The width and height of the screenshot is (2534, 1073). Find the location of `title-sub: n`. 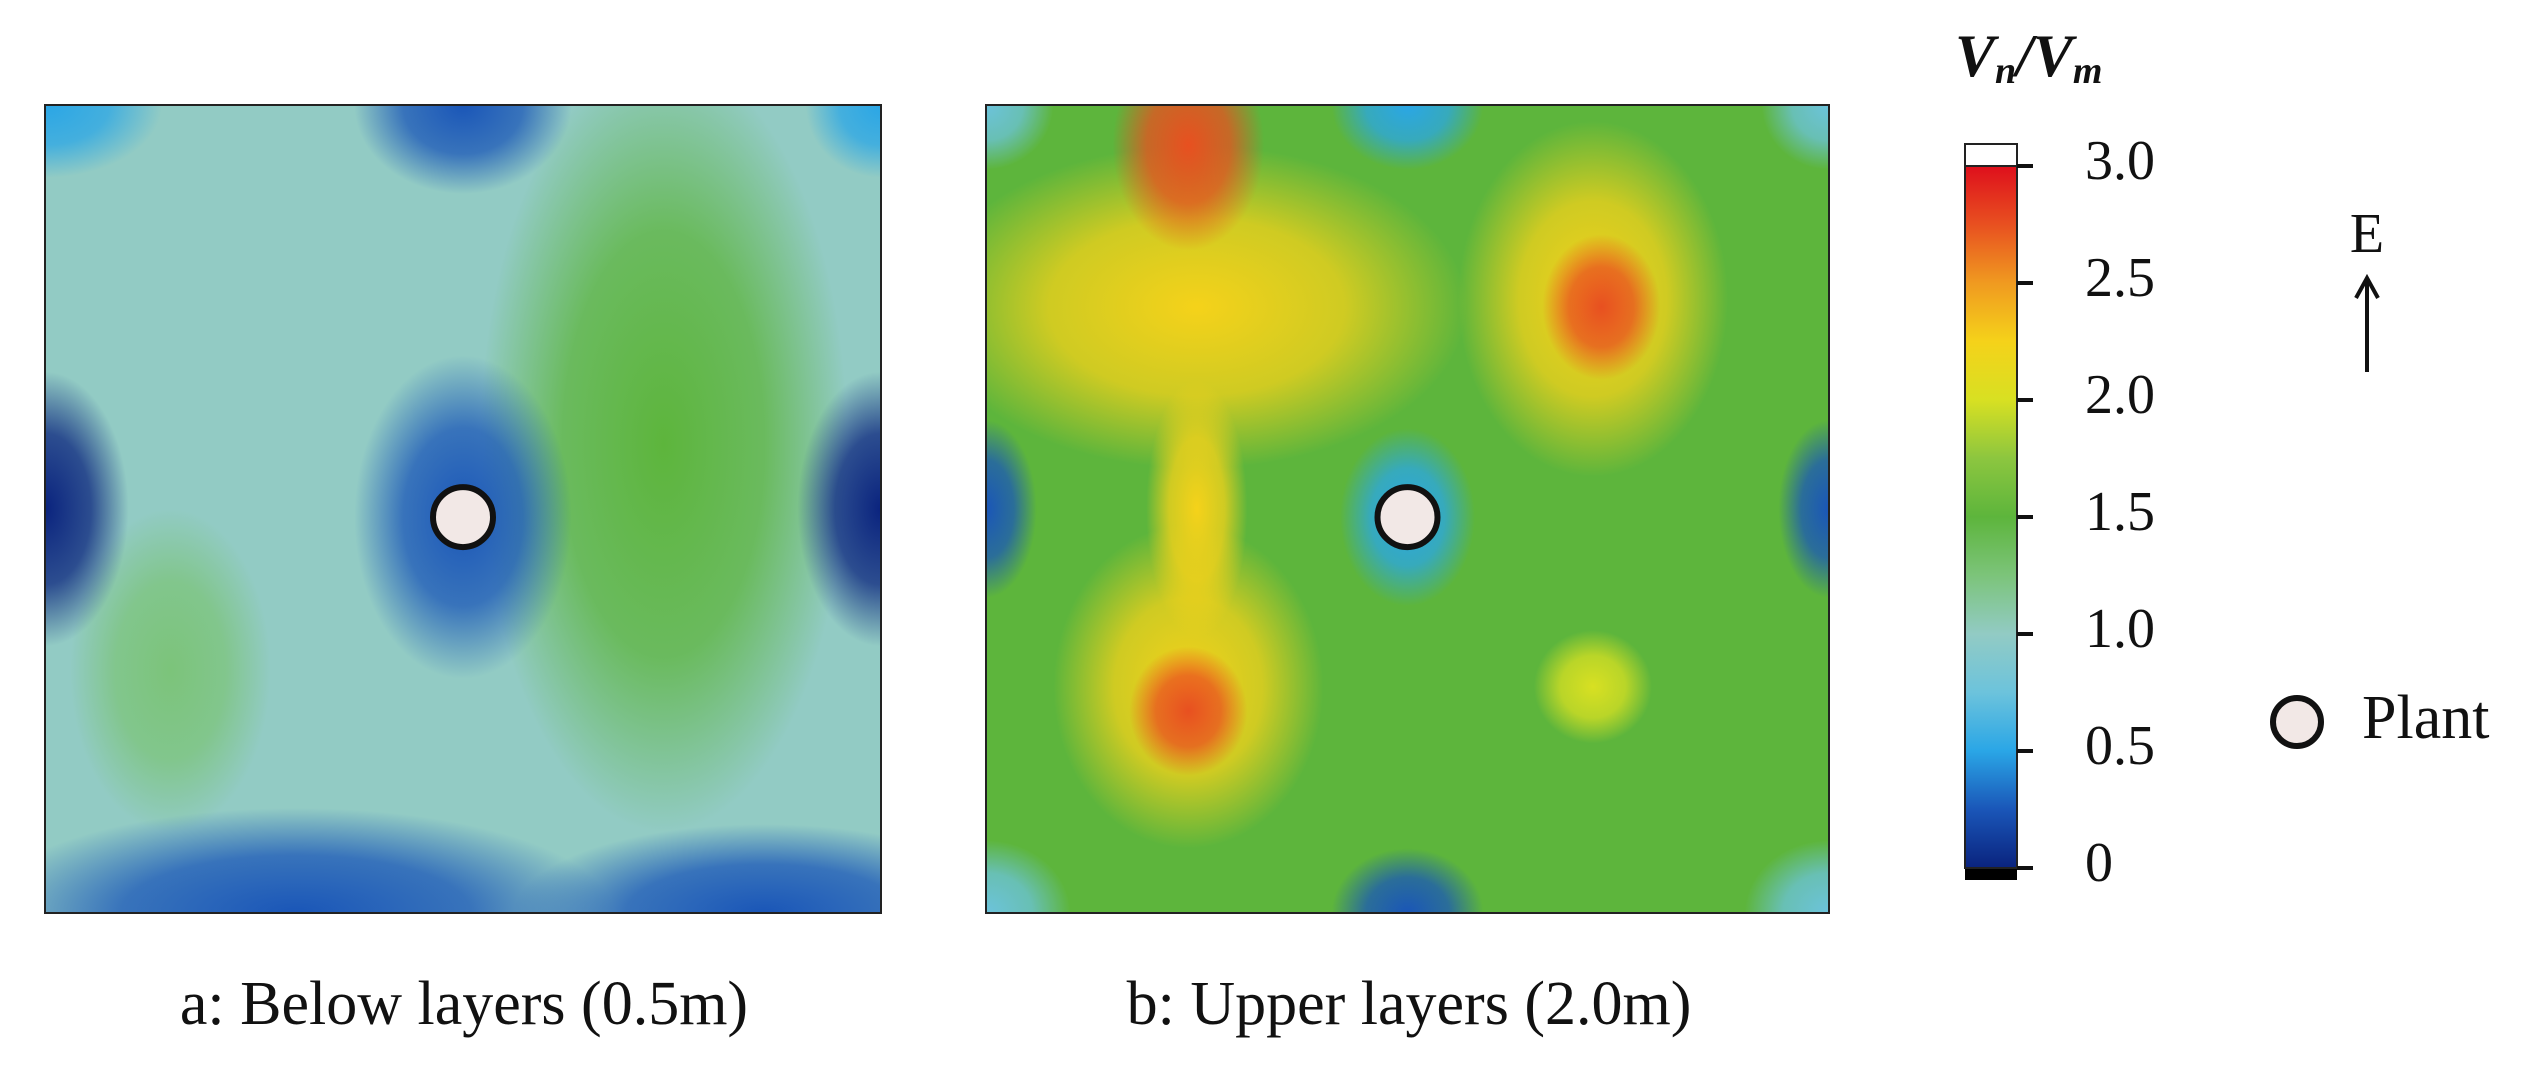

title-sub: n is located at coordinates (2005, 71).